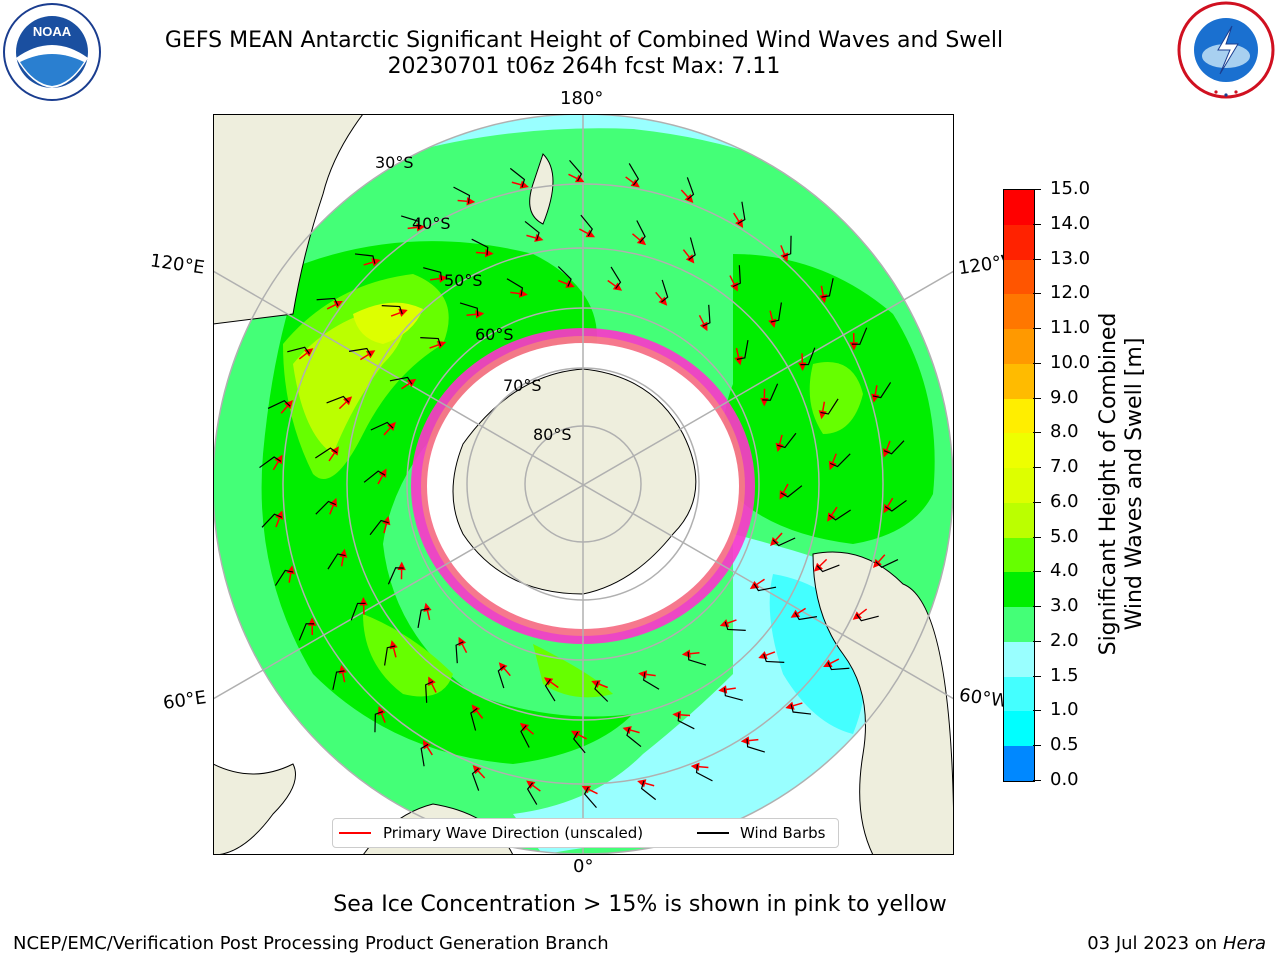 This screenshot has height=960, width=1280. Describe the element at coordinates (177, 264) in the screenshot. I see `lon-label-120e: 120°E` at that location.